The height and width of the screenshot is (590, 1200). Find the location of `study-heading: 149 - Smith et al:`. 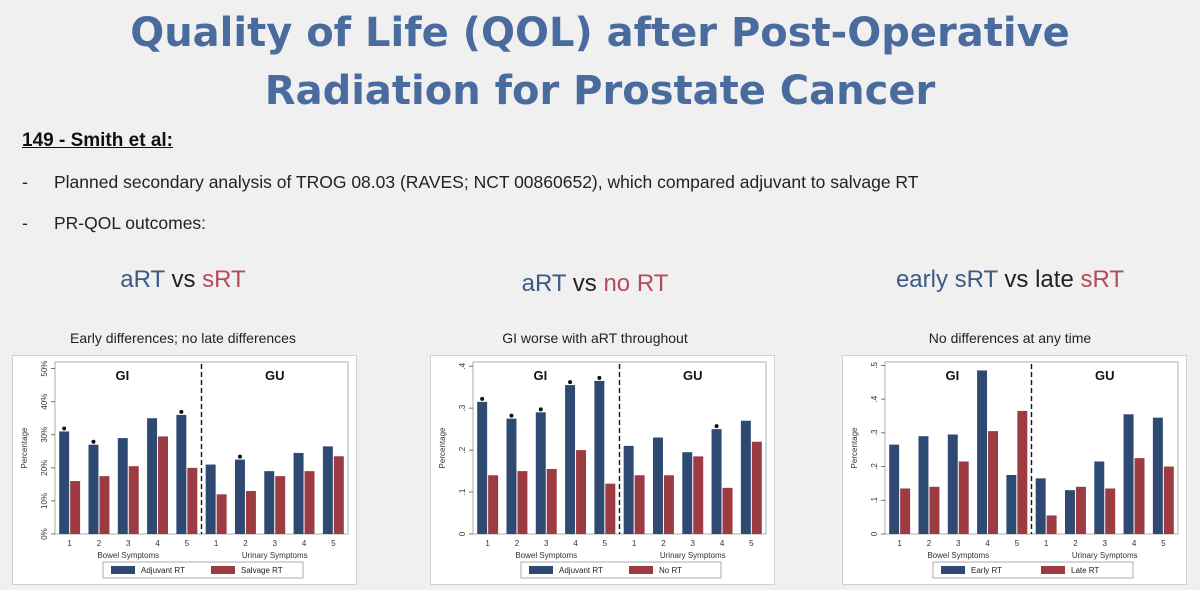

study-heading: 149 - Smith et al: is located at coordinates (97, 140).